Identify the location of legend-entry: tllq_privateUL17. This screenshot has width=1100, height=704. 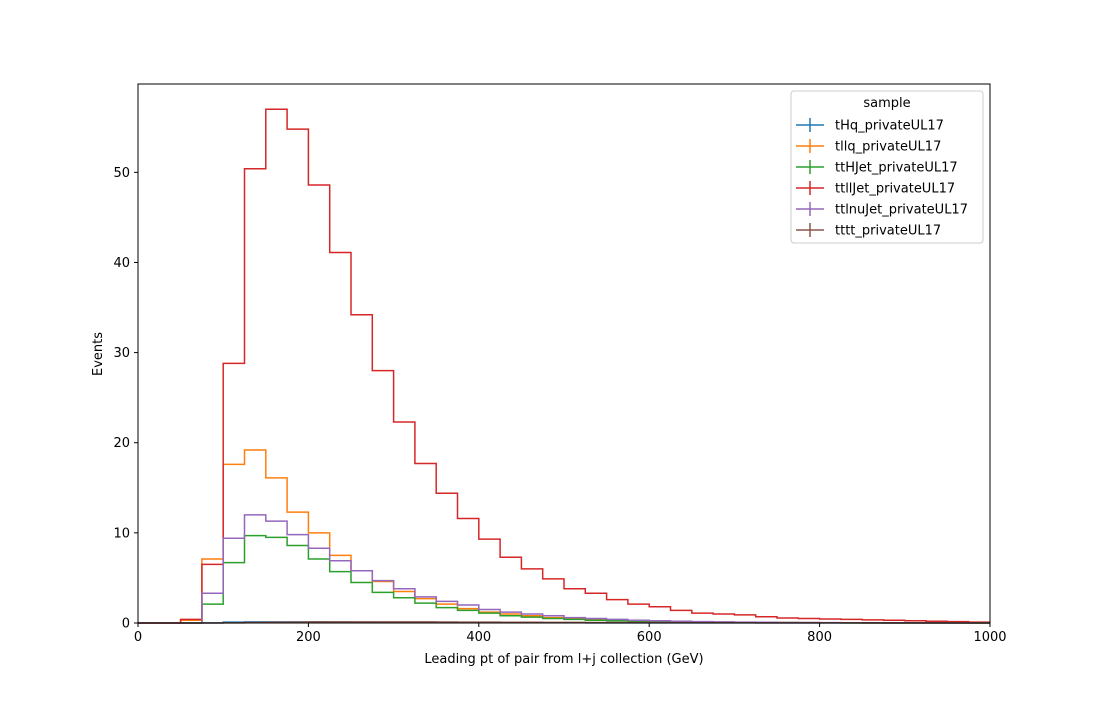
(868, 147).